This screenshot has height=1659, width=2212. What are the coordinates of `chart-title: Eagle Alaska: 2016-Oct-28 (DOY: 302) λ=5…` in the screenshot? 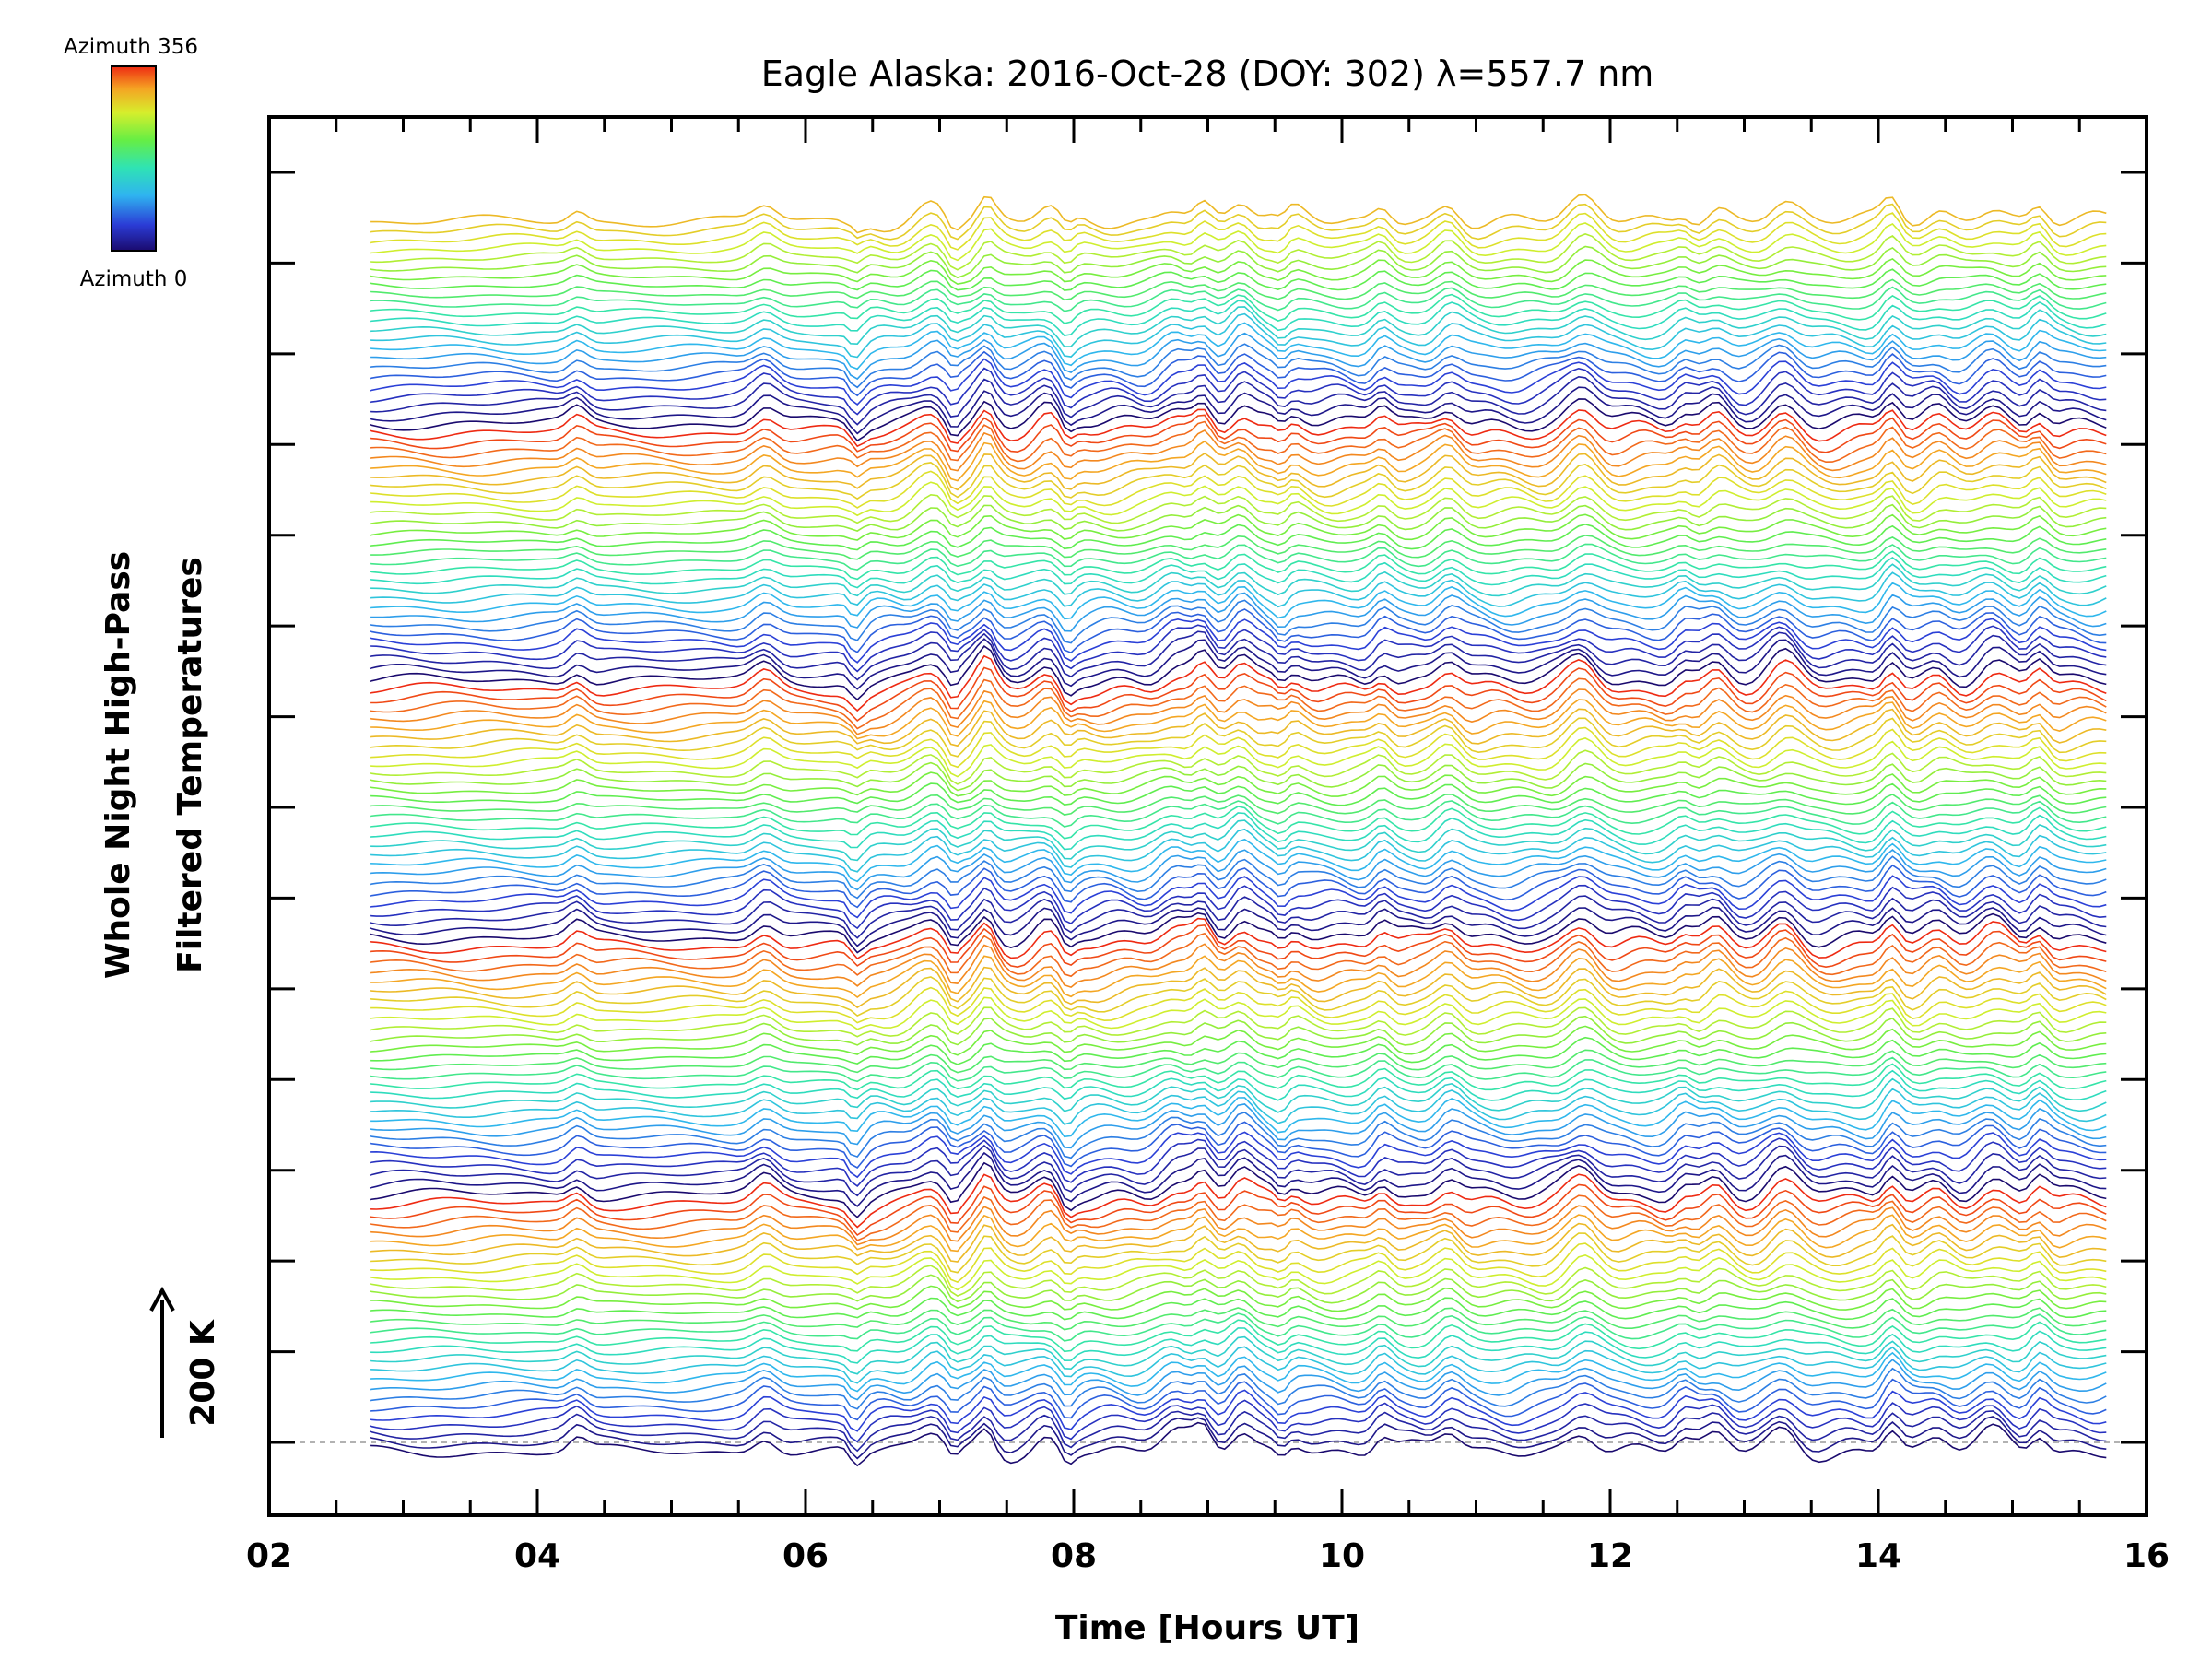 It's located at (1207, 73).